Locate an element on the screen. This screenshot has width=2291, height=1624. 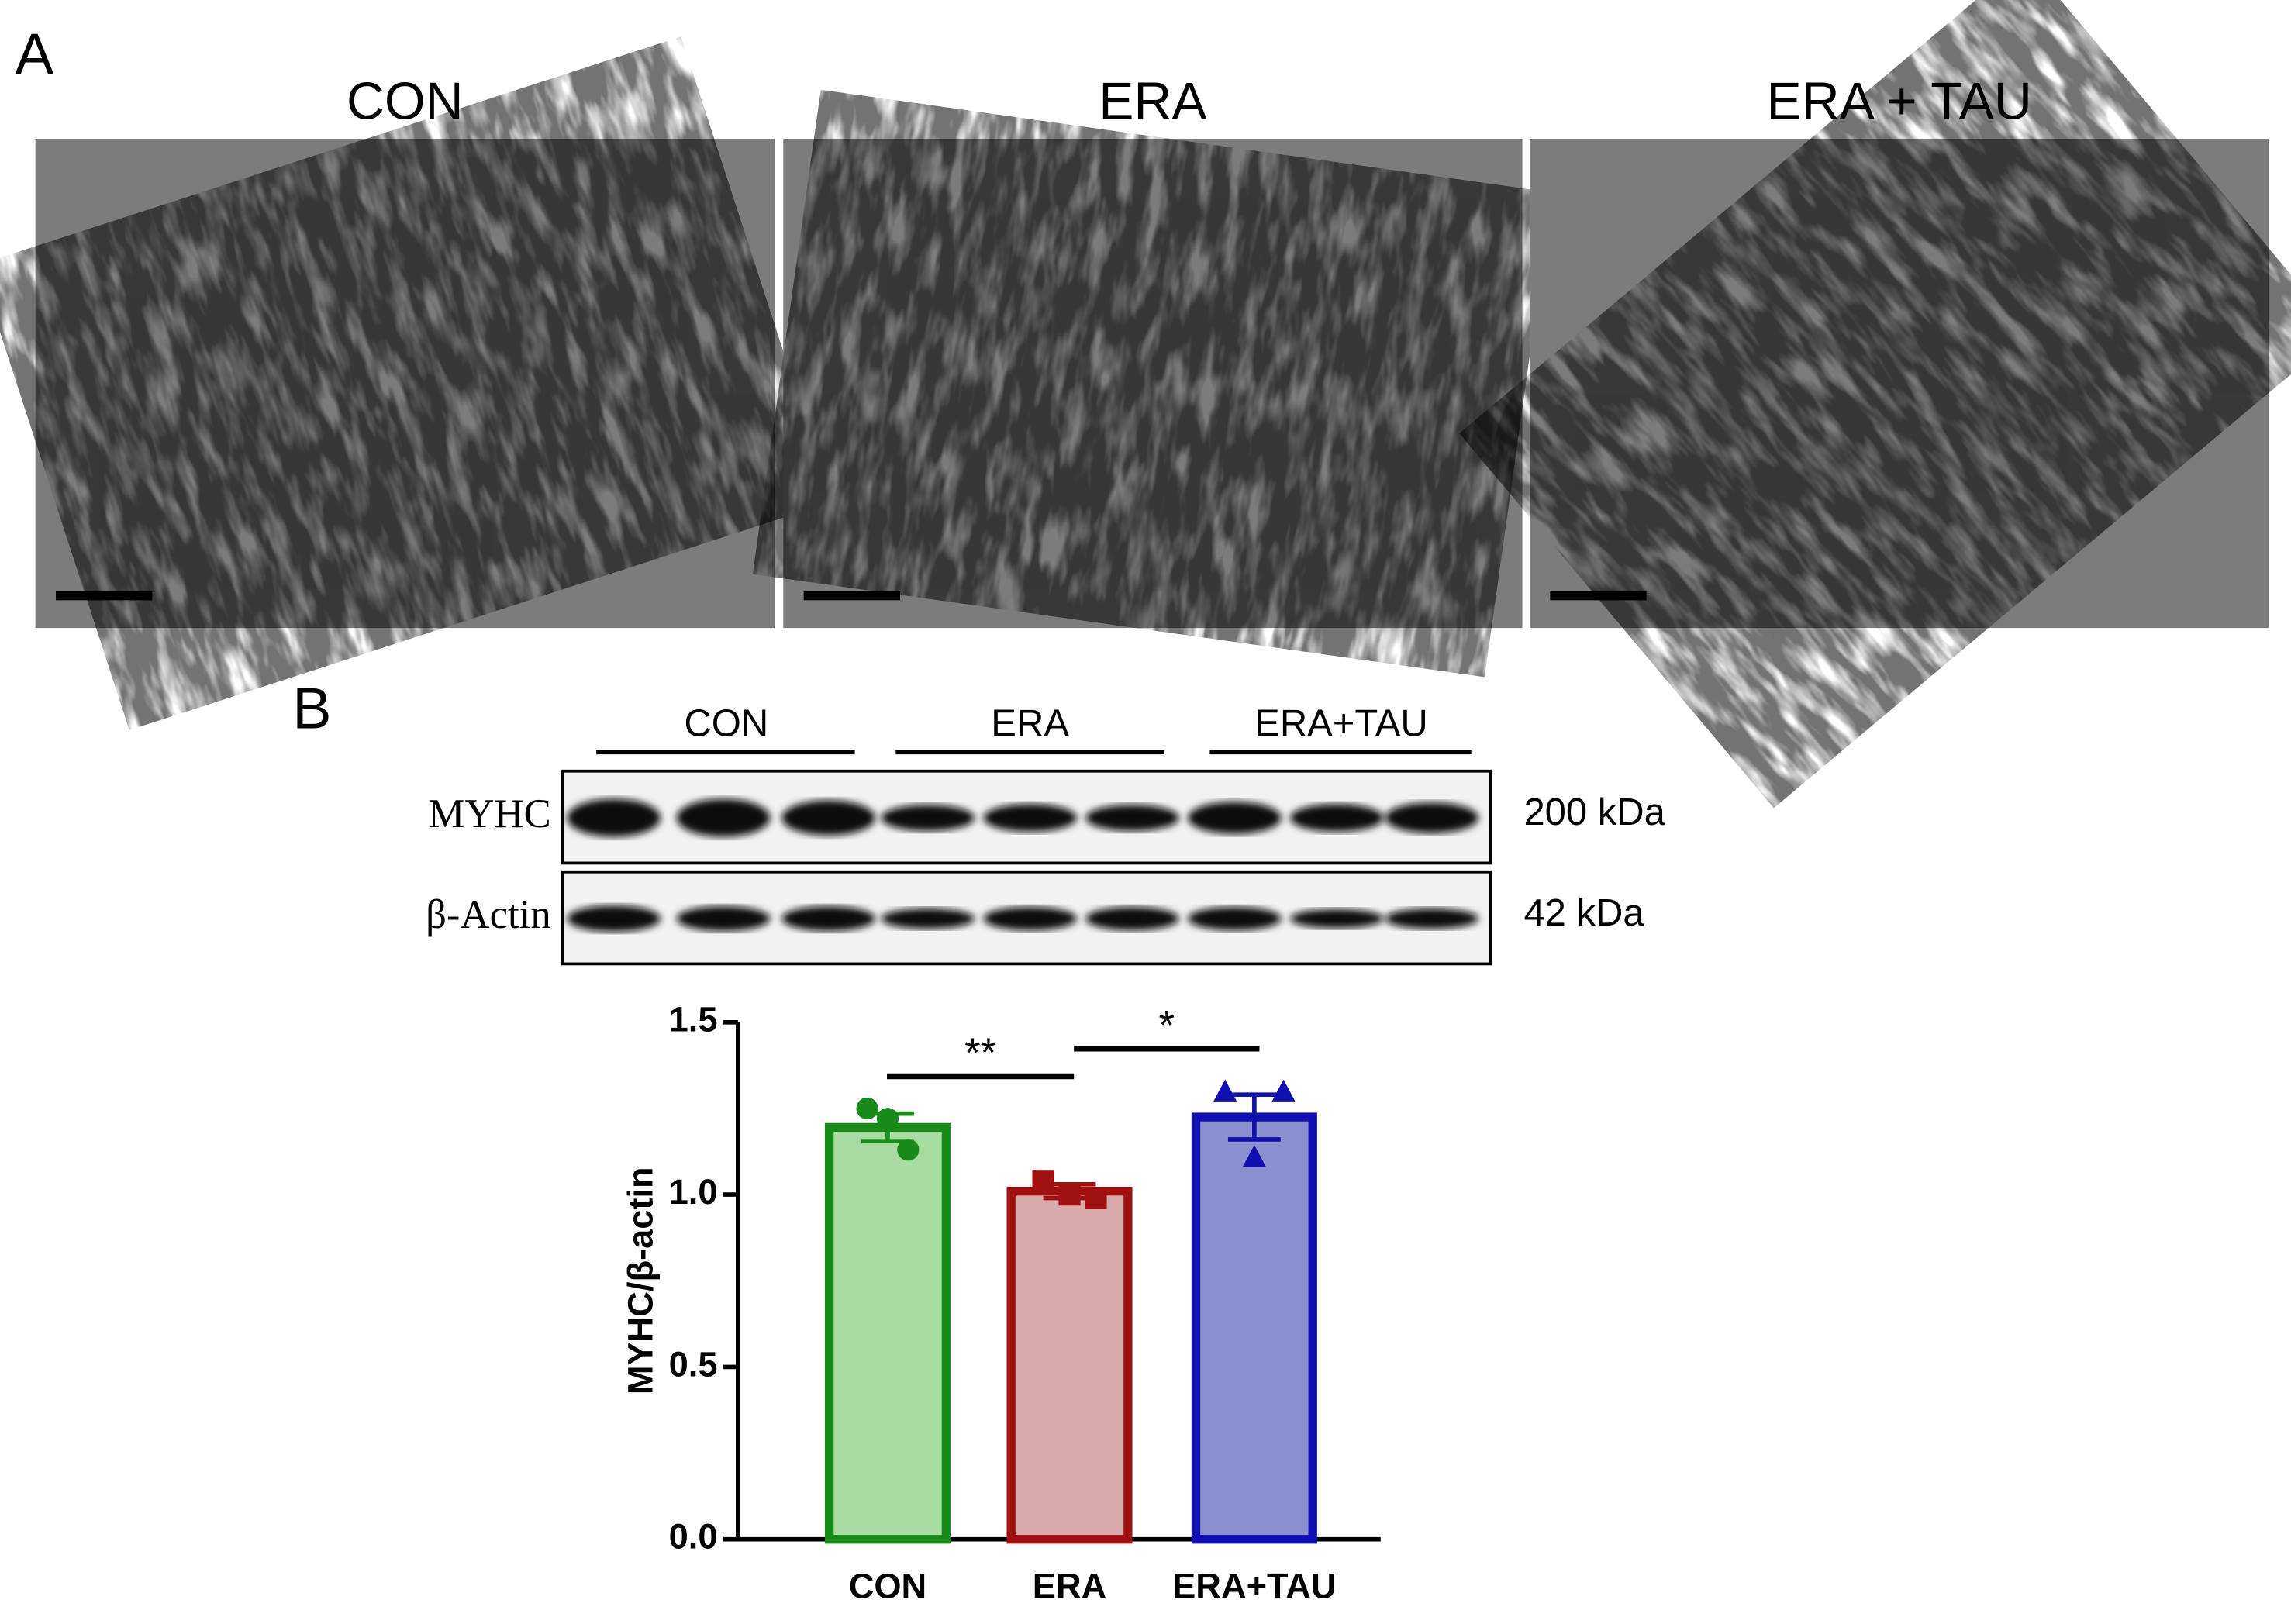
significance-label: ** is located at coordinates (980, 1053).